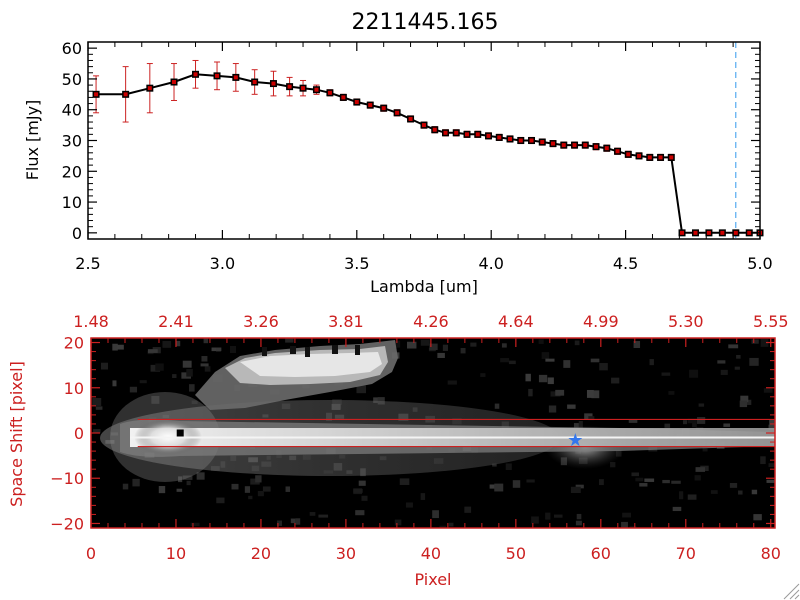  What do you see at coordinates (91, 553) in the screenshot?
I see `image-x-tick-label: 0` at bounding box center [91, 553].